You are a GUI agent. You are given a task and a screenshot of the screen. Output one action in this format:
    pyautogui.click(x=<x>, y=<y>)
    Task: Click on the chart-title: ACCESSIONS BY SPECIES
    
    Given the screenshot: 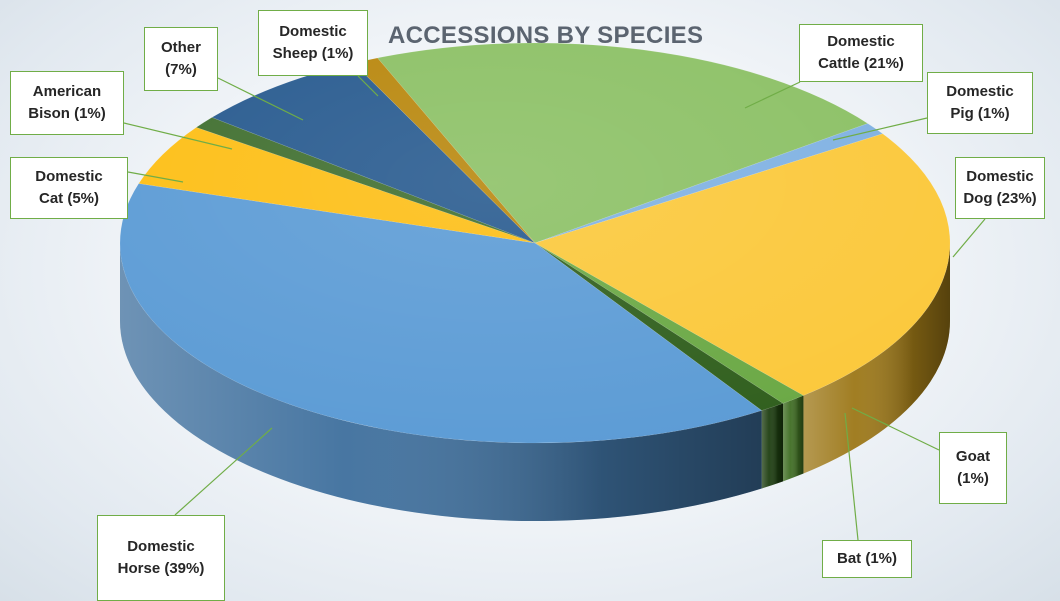 What is the action you would take?
    pyautogui.click(x=546, y=35)
    